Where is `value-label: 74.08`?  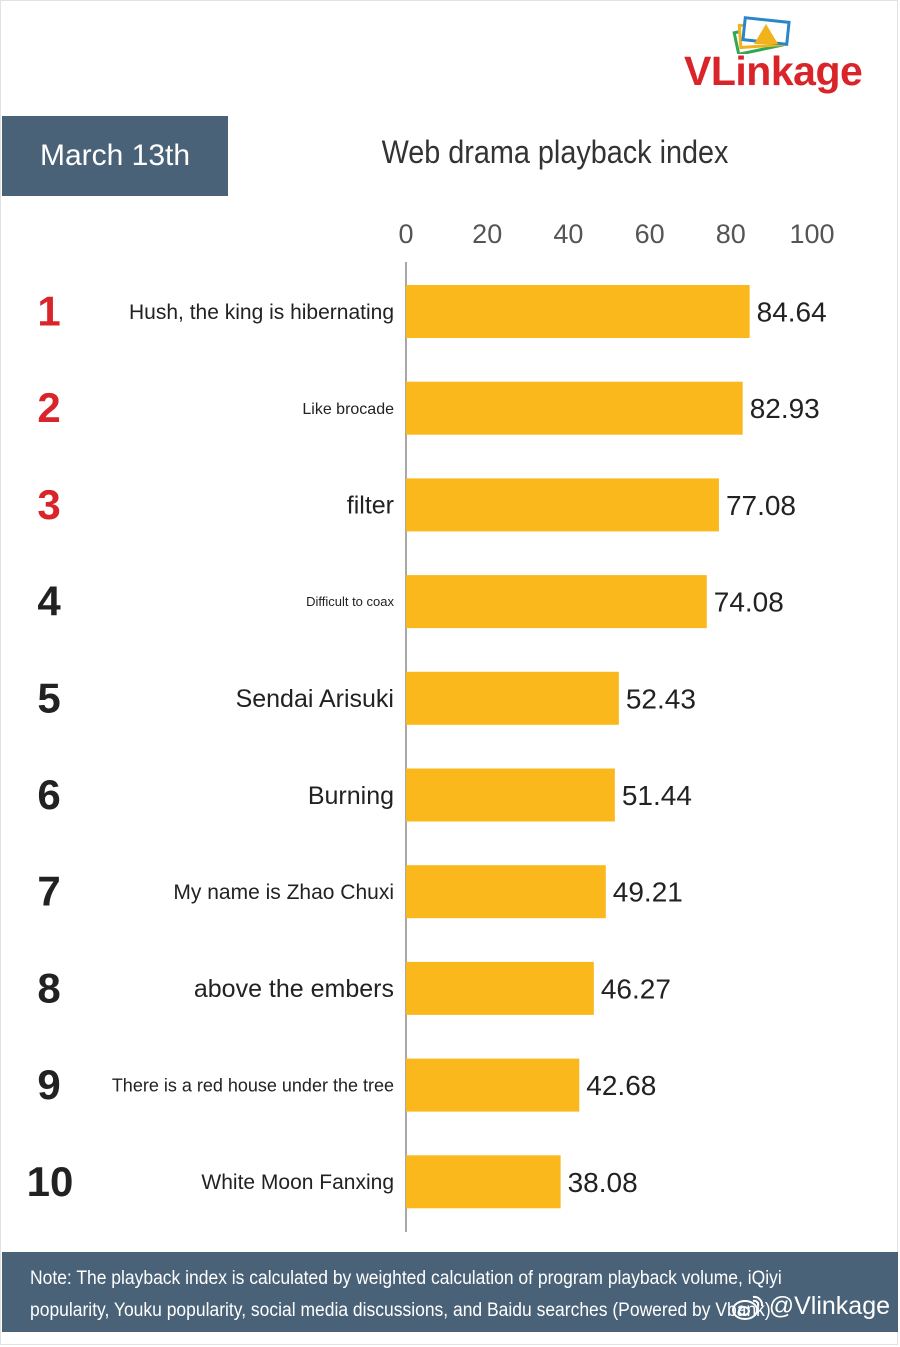 value-label: 74.08 is located at coordinates (749, 602).